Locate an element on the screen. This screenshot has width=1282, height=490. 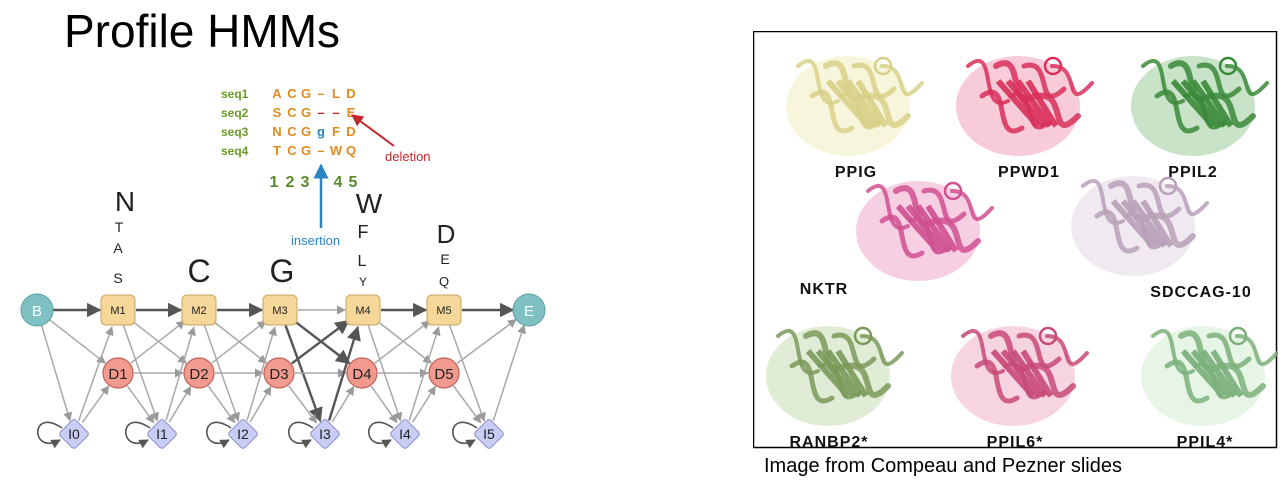
transitions is located at coordinates (281, 375).